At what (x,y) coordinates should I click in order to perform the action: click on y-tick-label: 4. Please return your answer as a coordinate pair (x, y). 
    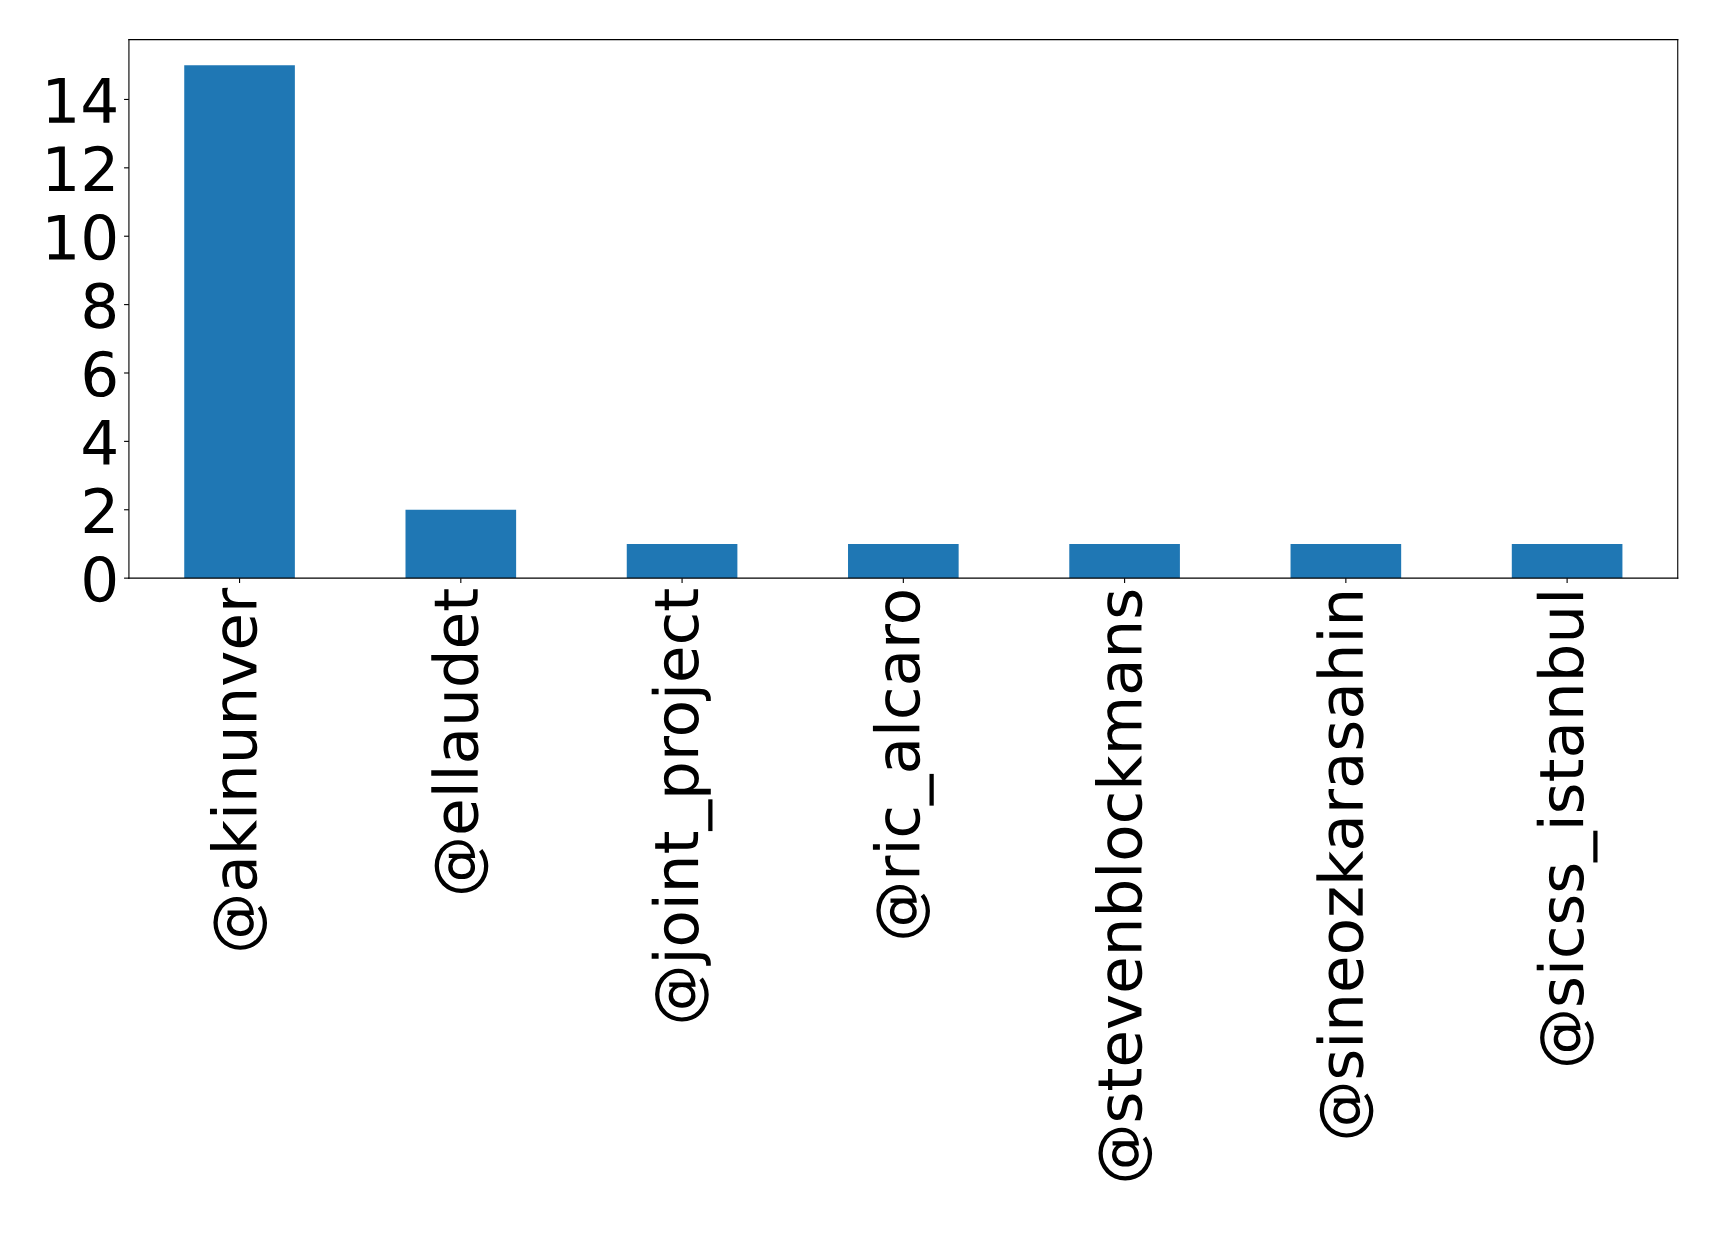
    Looking at the image, I should click on (99, 442).